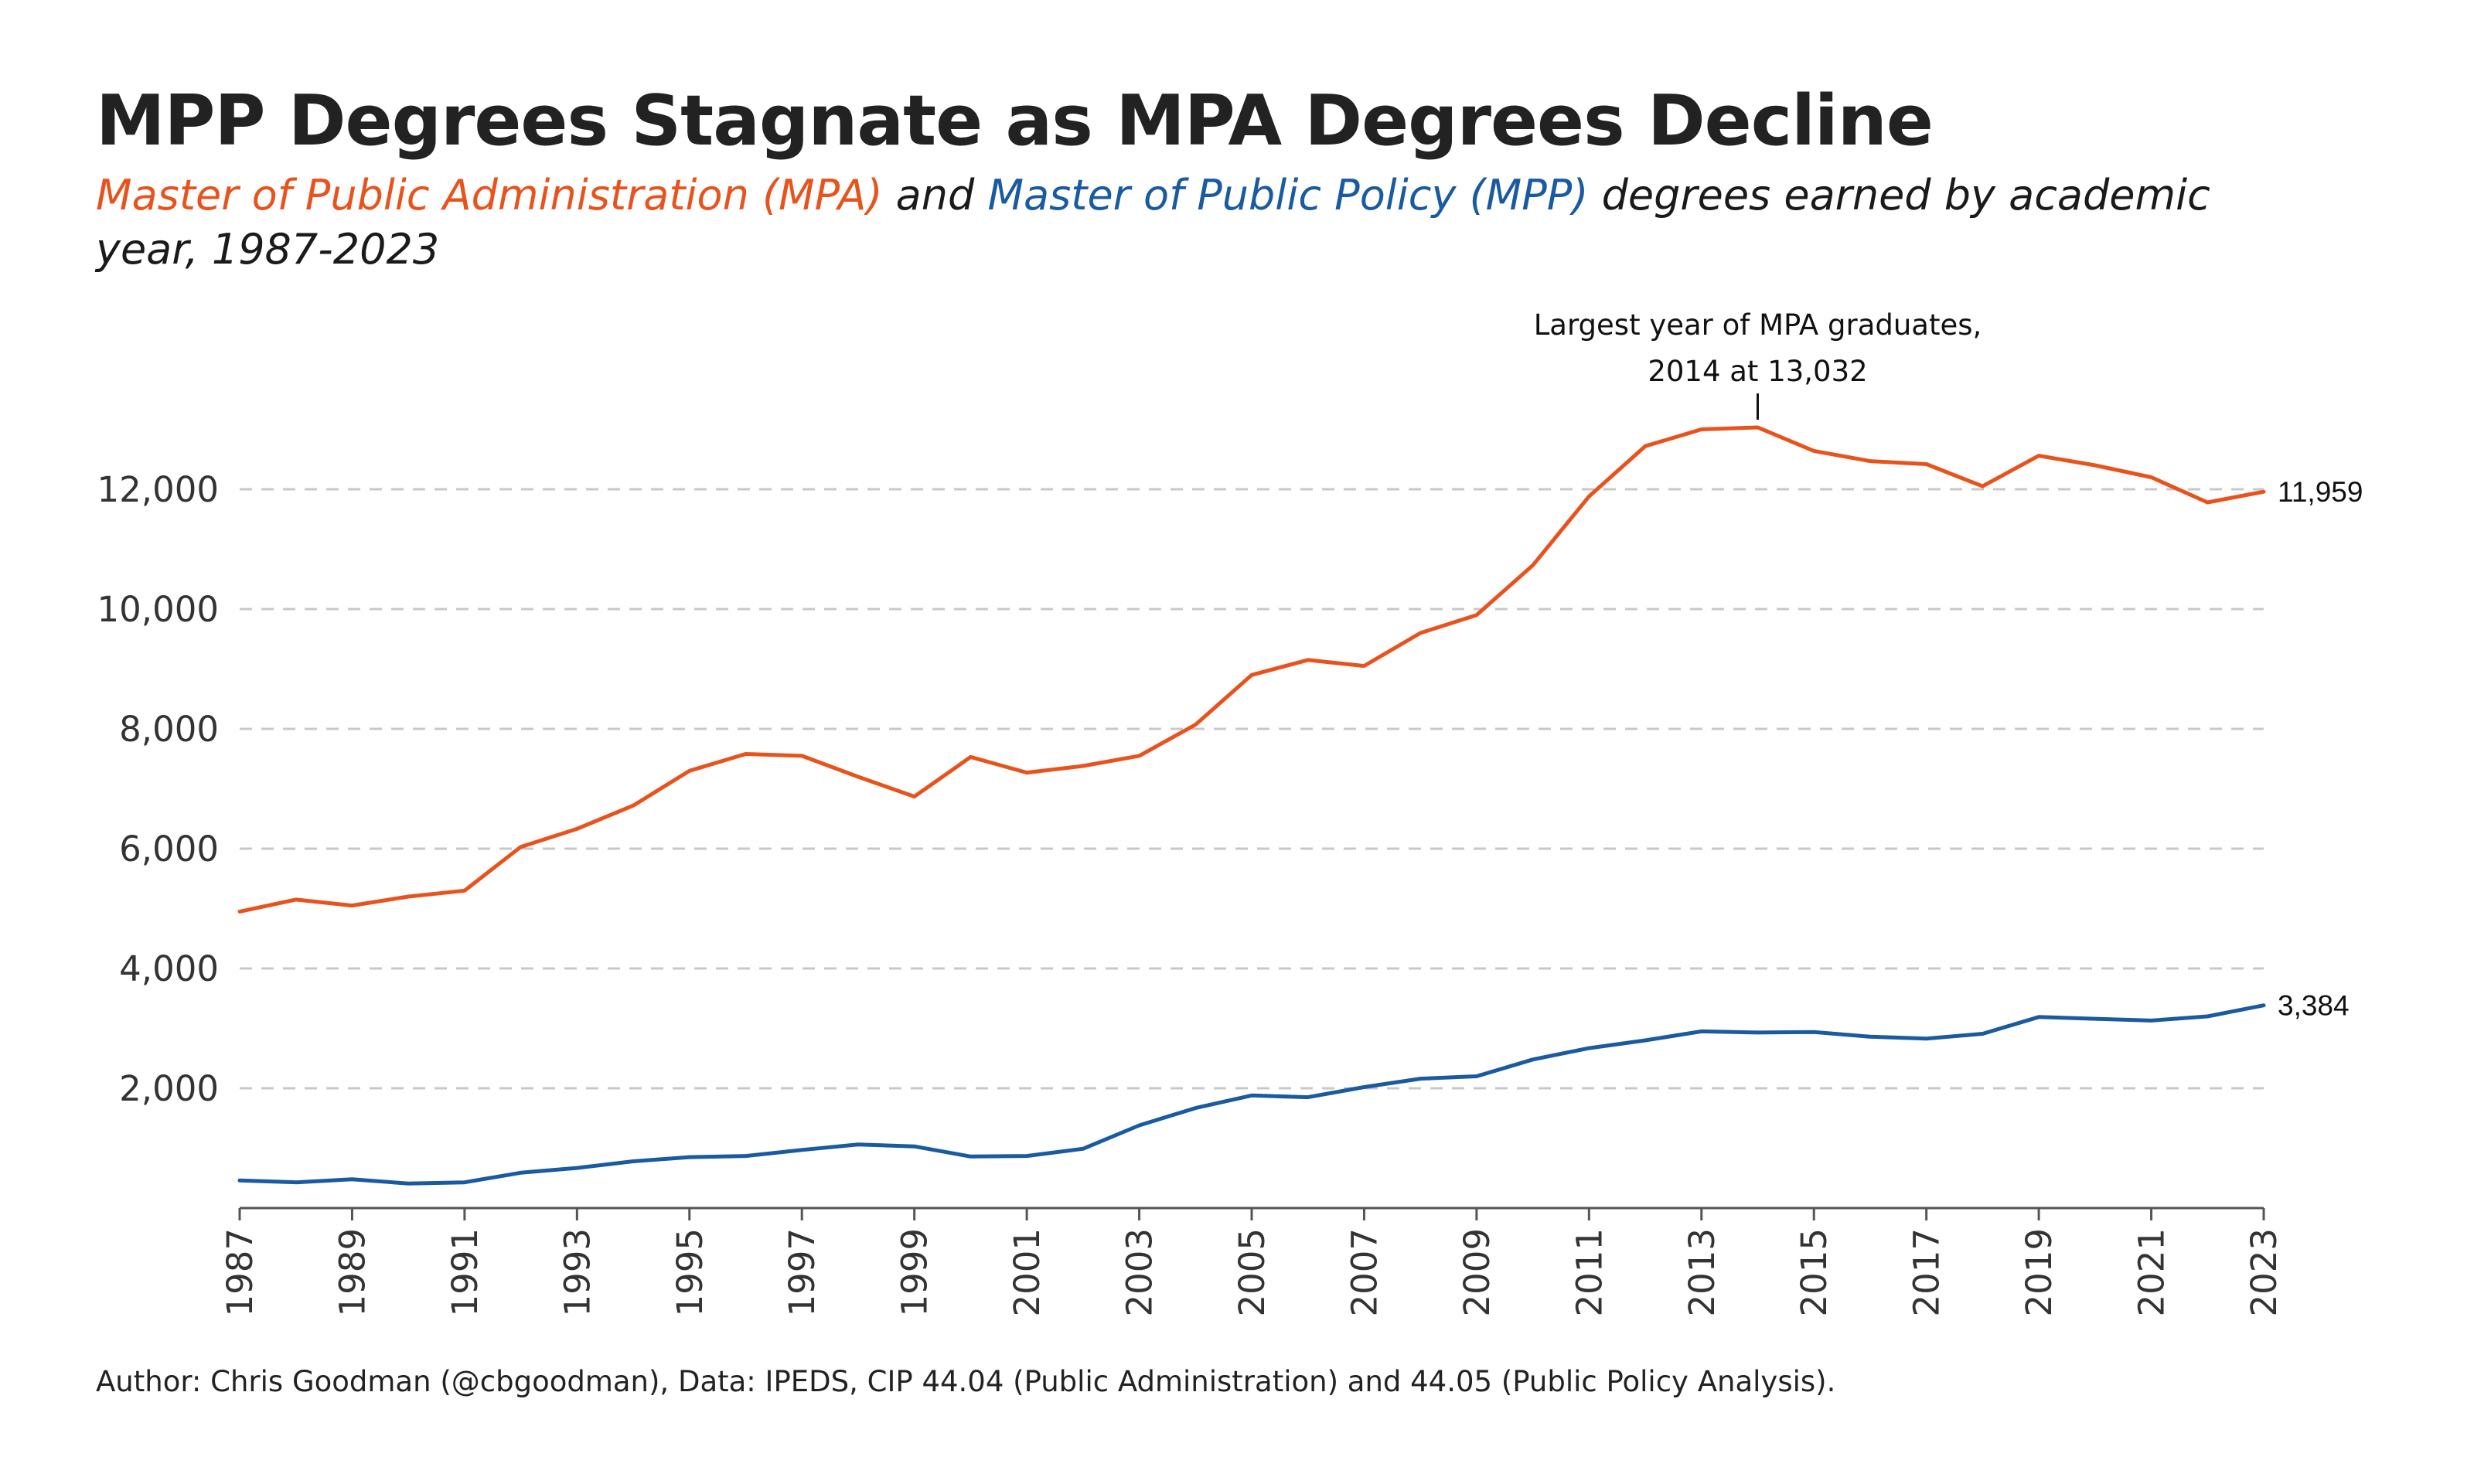  I want to click on x-tick-label: 2015, so click(1814, 1272).